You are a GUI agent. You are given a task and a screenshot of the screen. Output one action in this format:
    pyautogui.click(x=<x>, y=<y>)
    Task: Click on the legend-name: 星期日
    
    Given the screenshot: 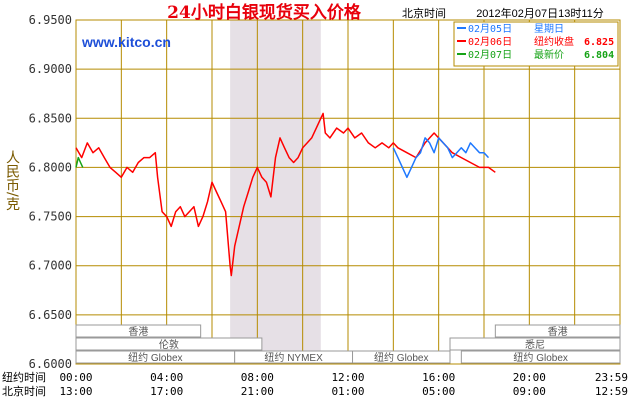 What is the action you would take?
    pyautogui.click(x=549, y=29)
    